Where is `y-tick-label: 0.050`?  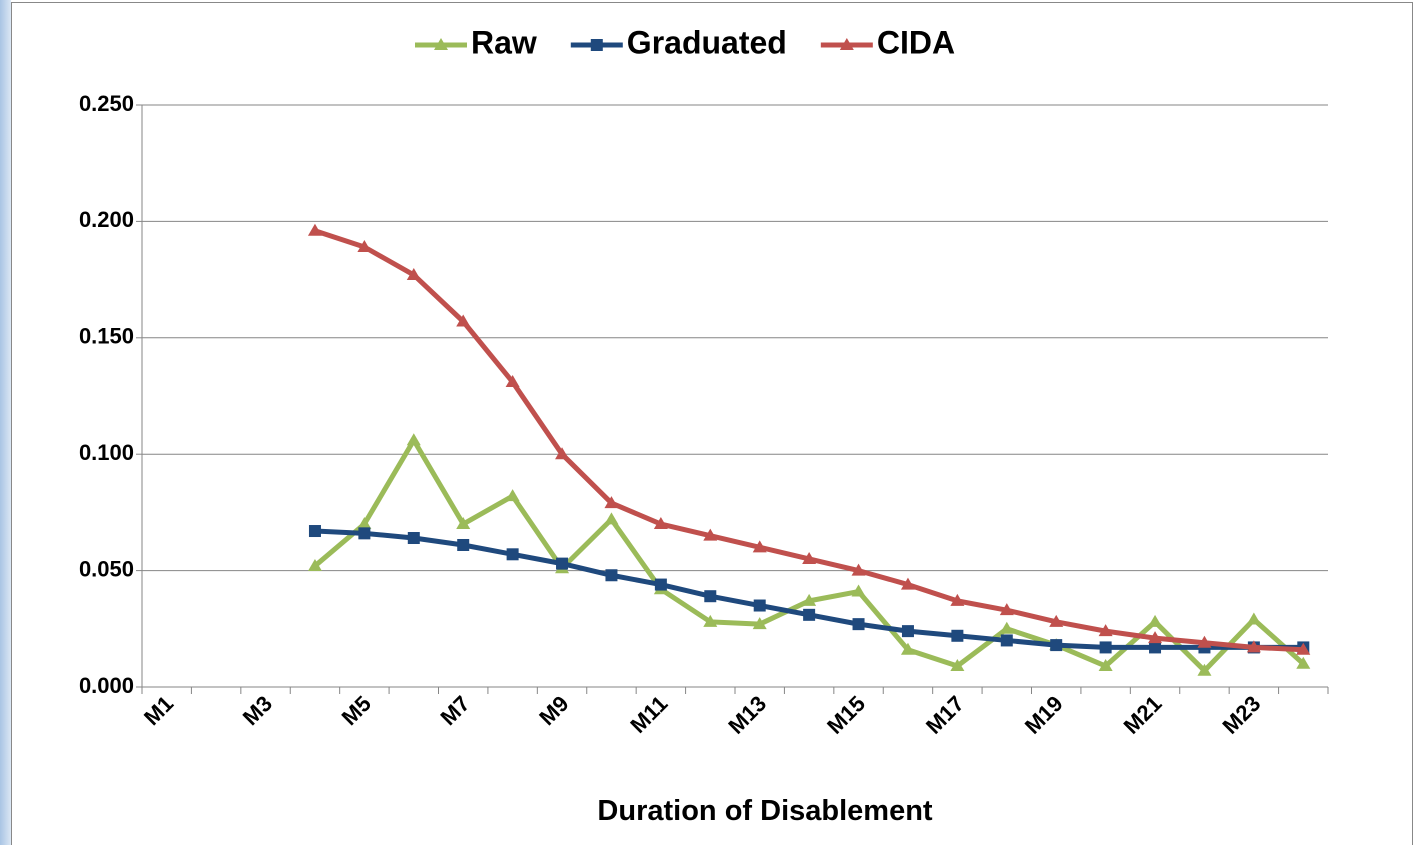
y-tick-label: 0.050 is located at coordinates (106, 568).